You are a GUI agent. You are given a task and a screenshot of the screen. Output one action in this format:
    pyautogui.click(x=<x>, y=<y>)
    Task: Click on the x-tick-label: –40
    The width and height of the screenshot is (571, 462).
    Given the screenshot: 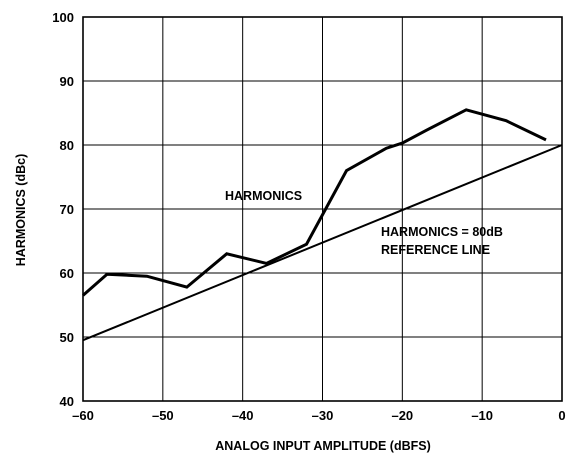 What is the action you would take?
    pyautogui.click(x=243, y=415)
    